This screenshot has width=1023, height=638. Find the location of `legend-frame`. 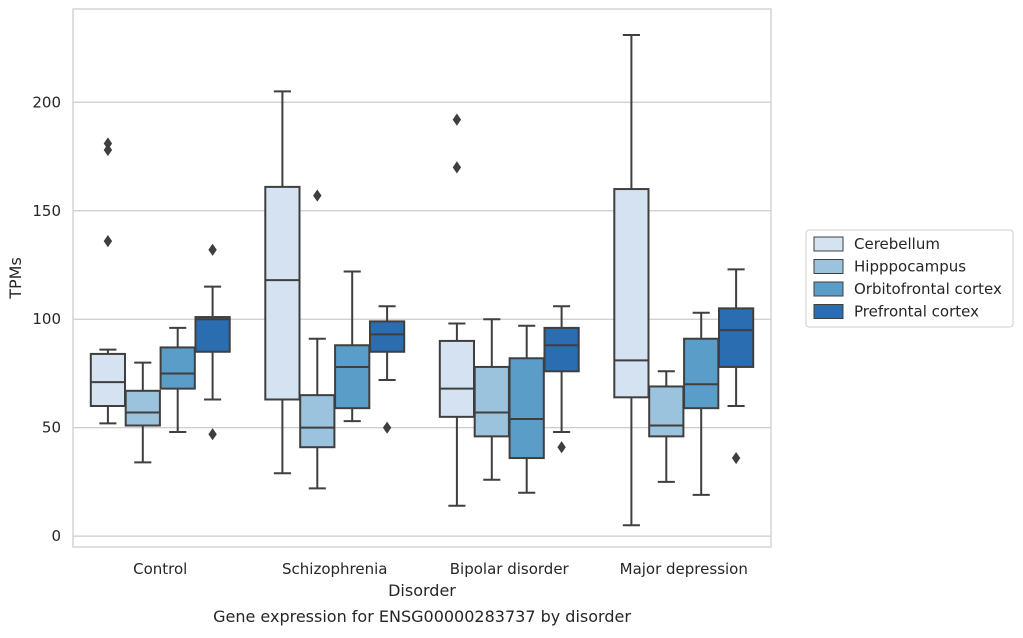

legend-frame is located at coordinates (909, 278).